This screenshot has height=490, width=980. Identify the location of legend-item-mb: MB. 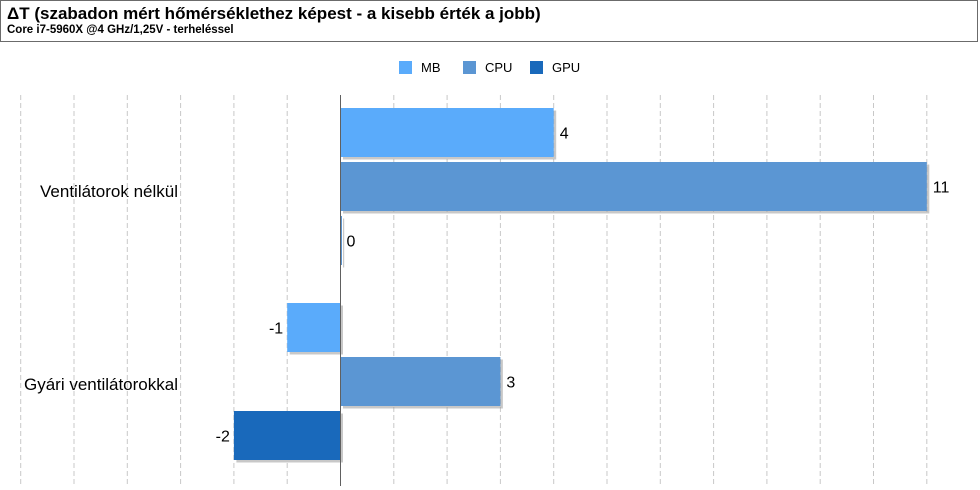
(420, 67).